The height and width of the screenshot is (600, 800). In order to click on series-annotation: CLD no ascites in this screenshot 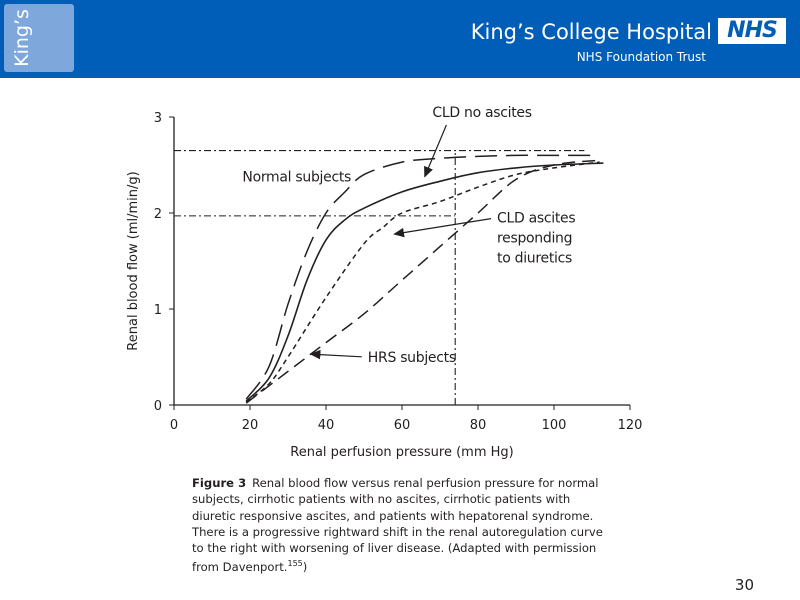, I will do `click(481, 113)`.